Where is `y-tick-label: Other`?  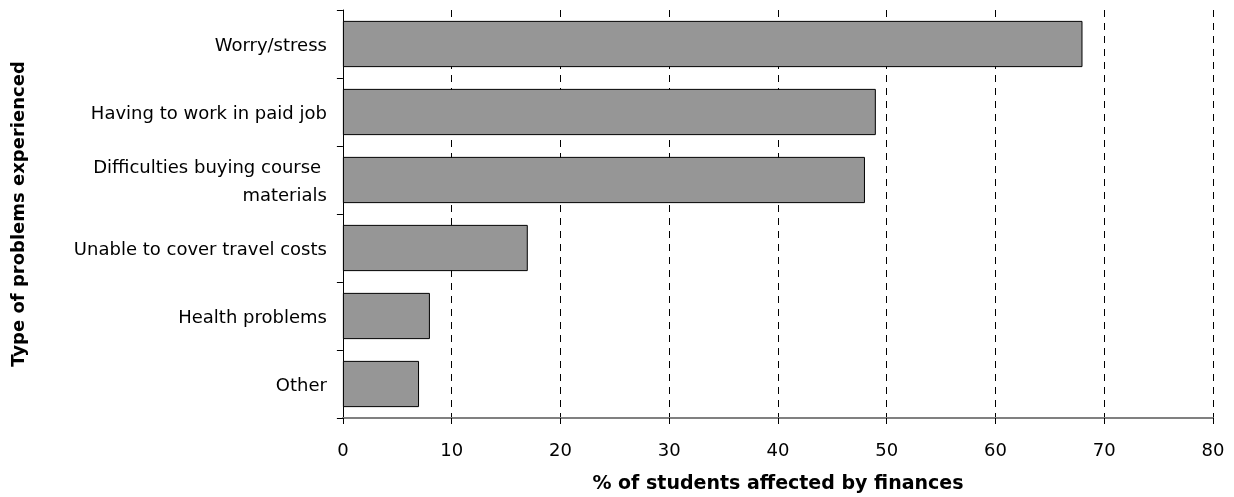
y-tick-label: Other is located at coordinates (301, 384).